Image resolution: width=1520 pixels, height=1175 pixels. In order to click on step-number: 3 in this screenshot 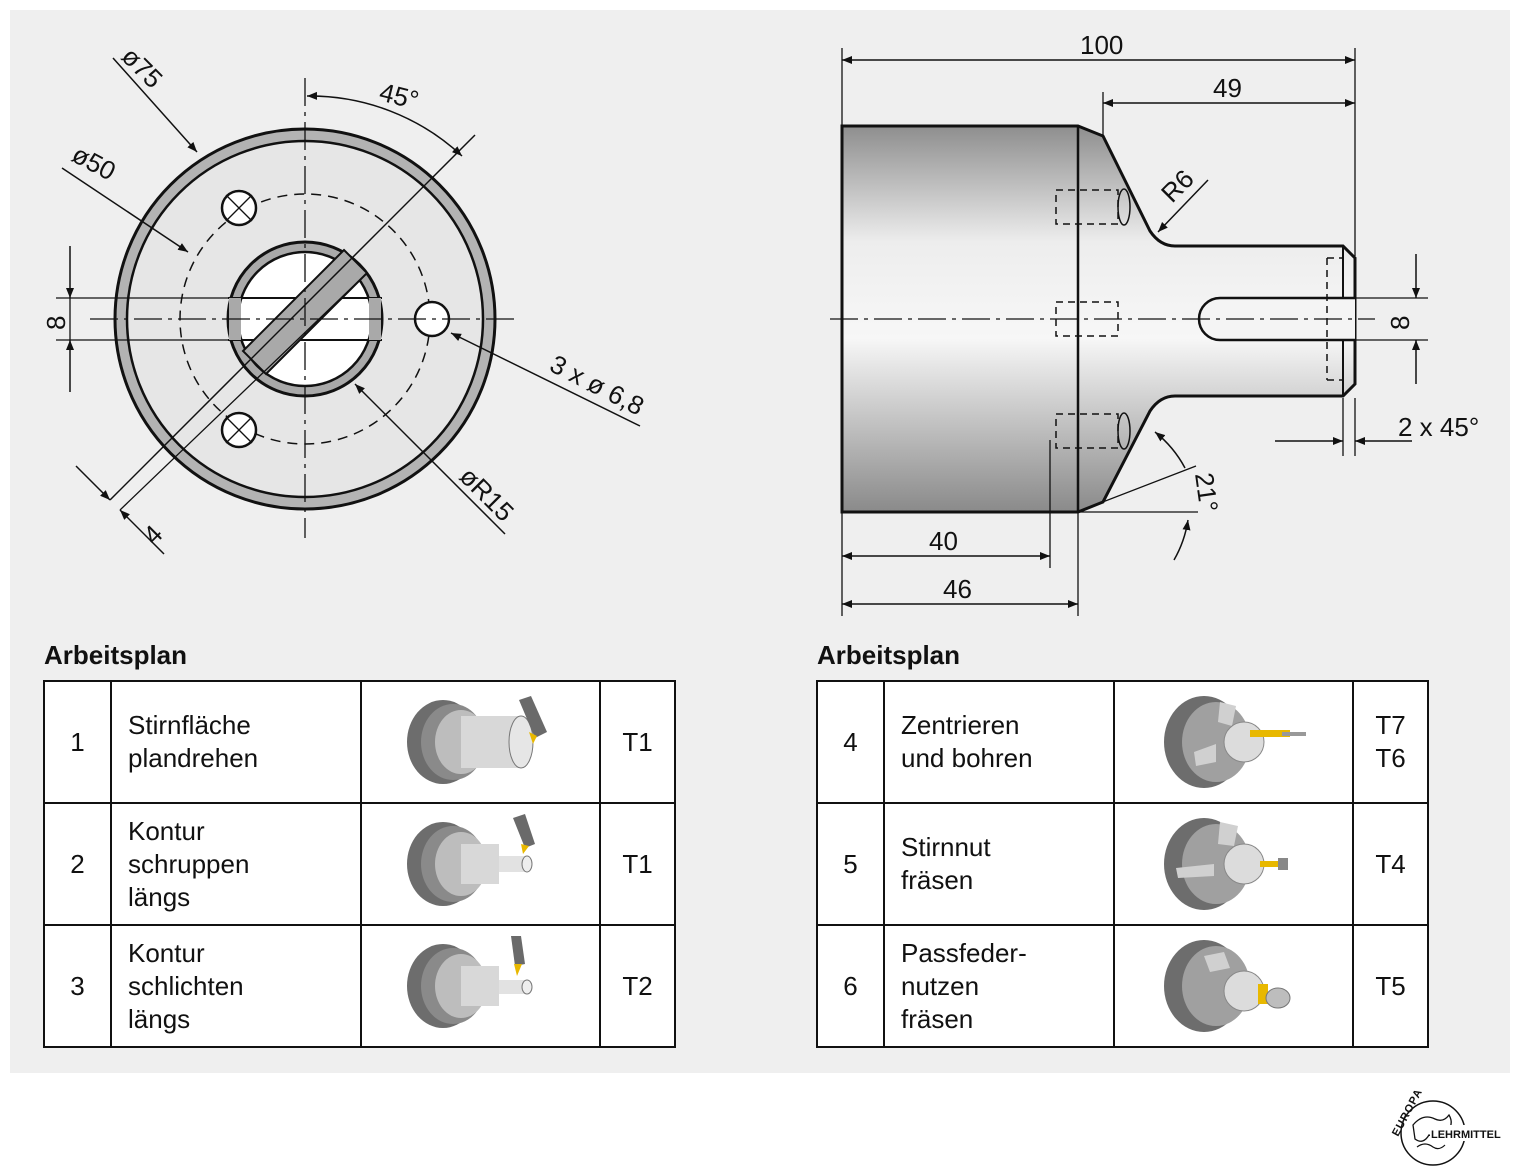, I will do `click(77, 986)`.